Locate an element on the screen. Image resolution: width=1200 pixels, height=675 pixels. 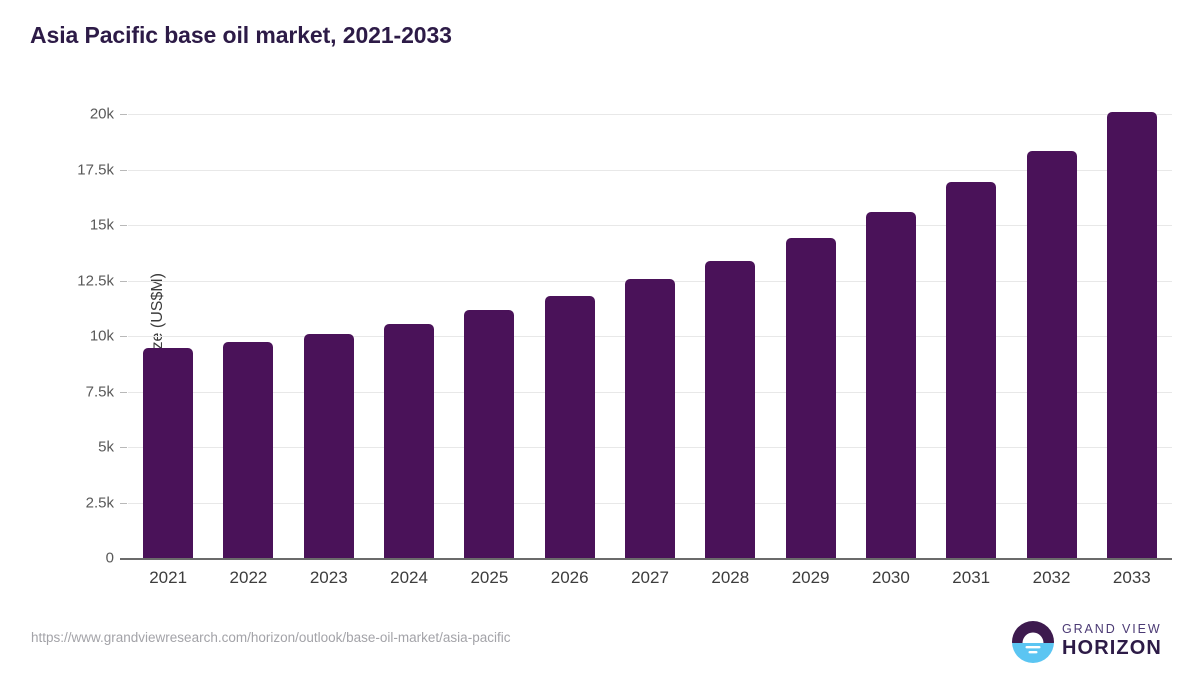
y-tick-label: 12.5k is located at coordinates (95, 280).